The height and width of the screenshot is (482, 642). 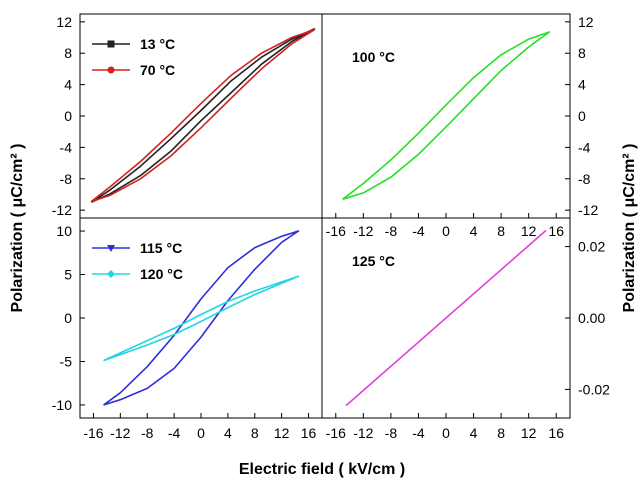 What do you see at coordinates (133, 44) in the screenshot?
I see `legend-entry: 13 °C` at bounding box center [133, 44].